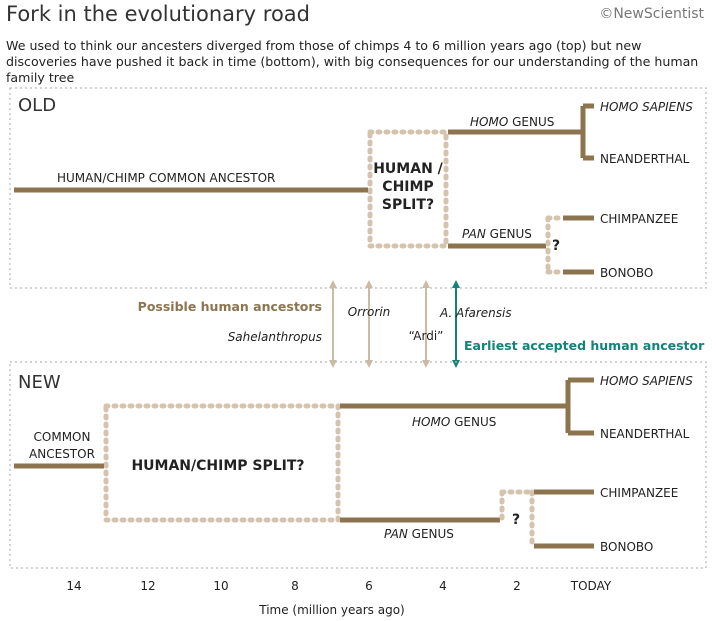  What do you see at coordinates (369, 586) in the screenshot?
I see `tick-6: 6` at bounding box center [369, 586].